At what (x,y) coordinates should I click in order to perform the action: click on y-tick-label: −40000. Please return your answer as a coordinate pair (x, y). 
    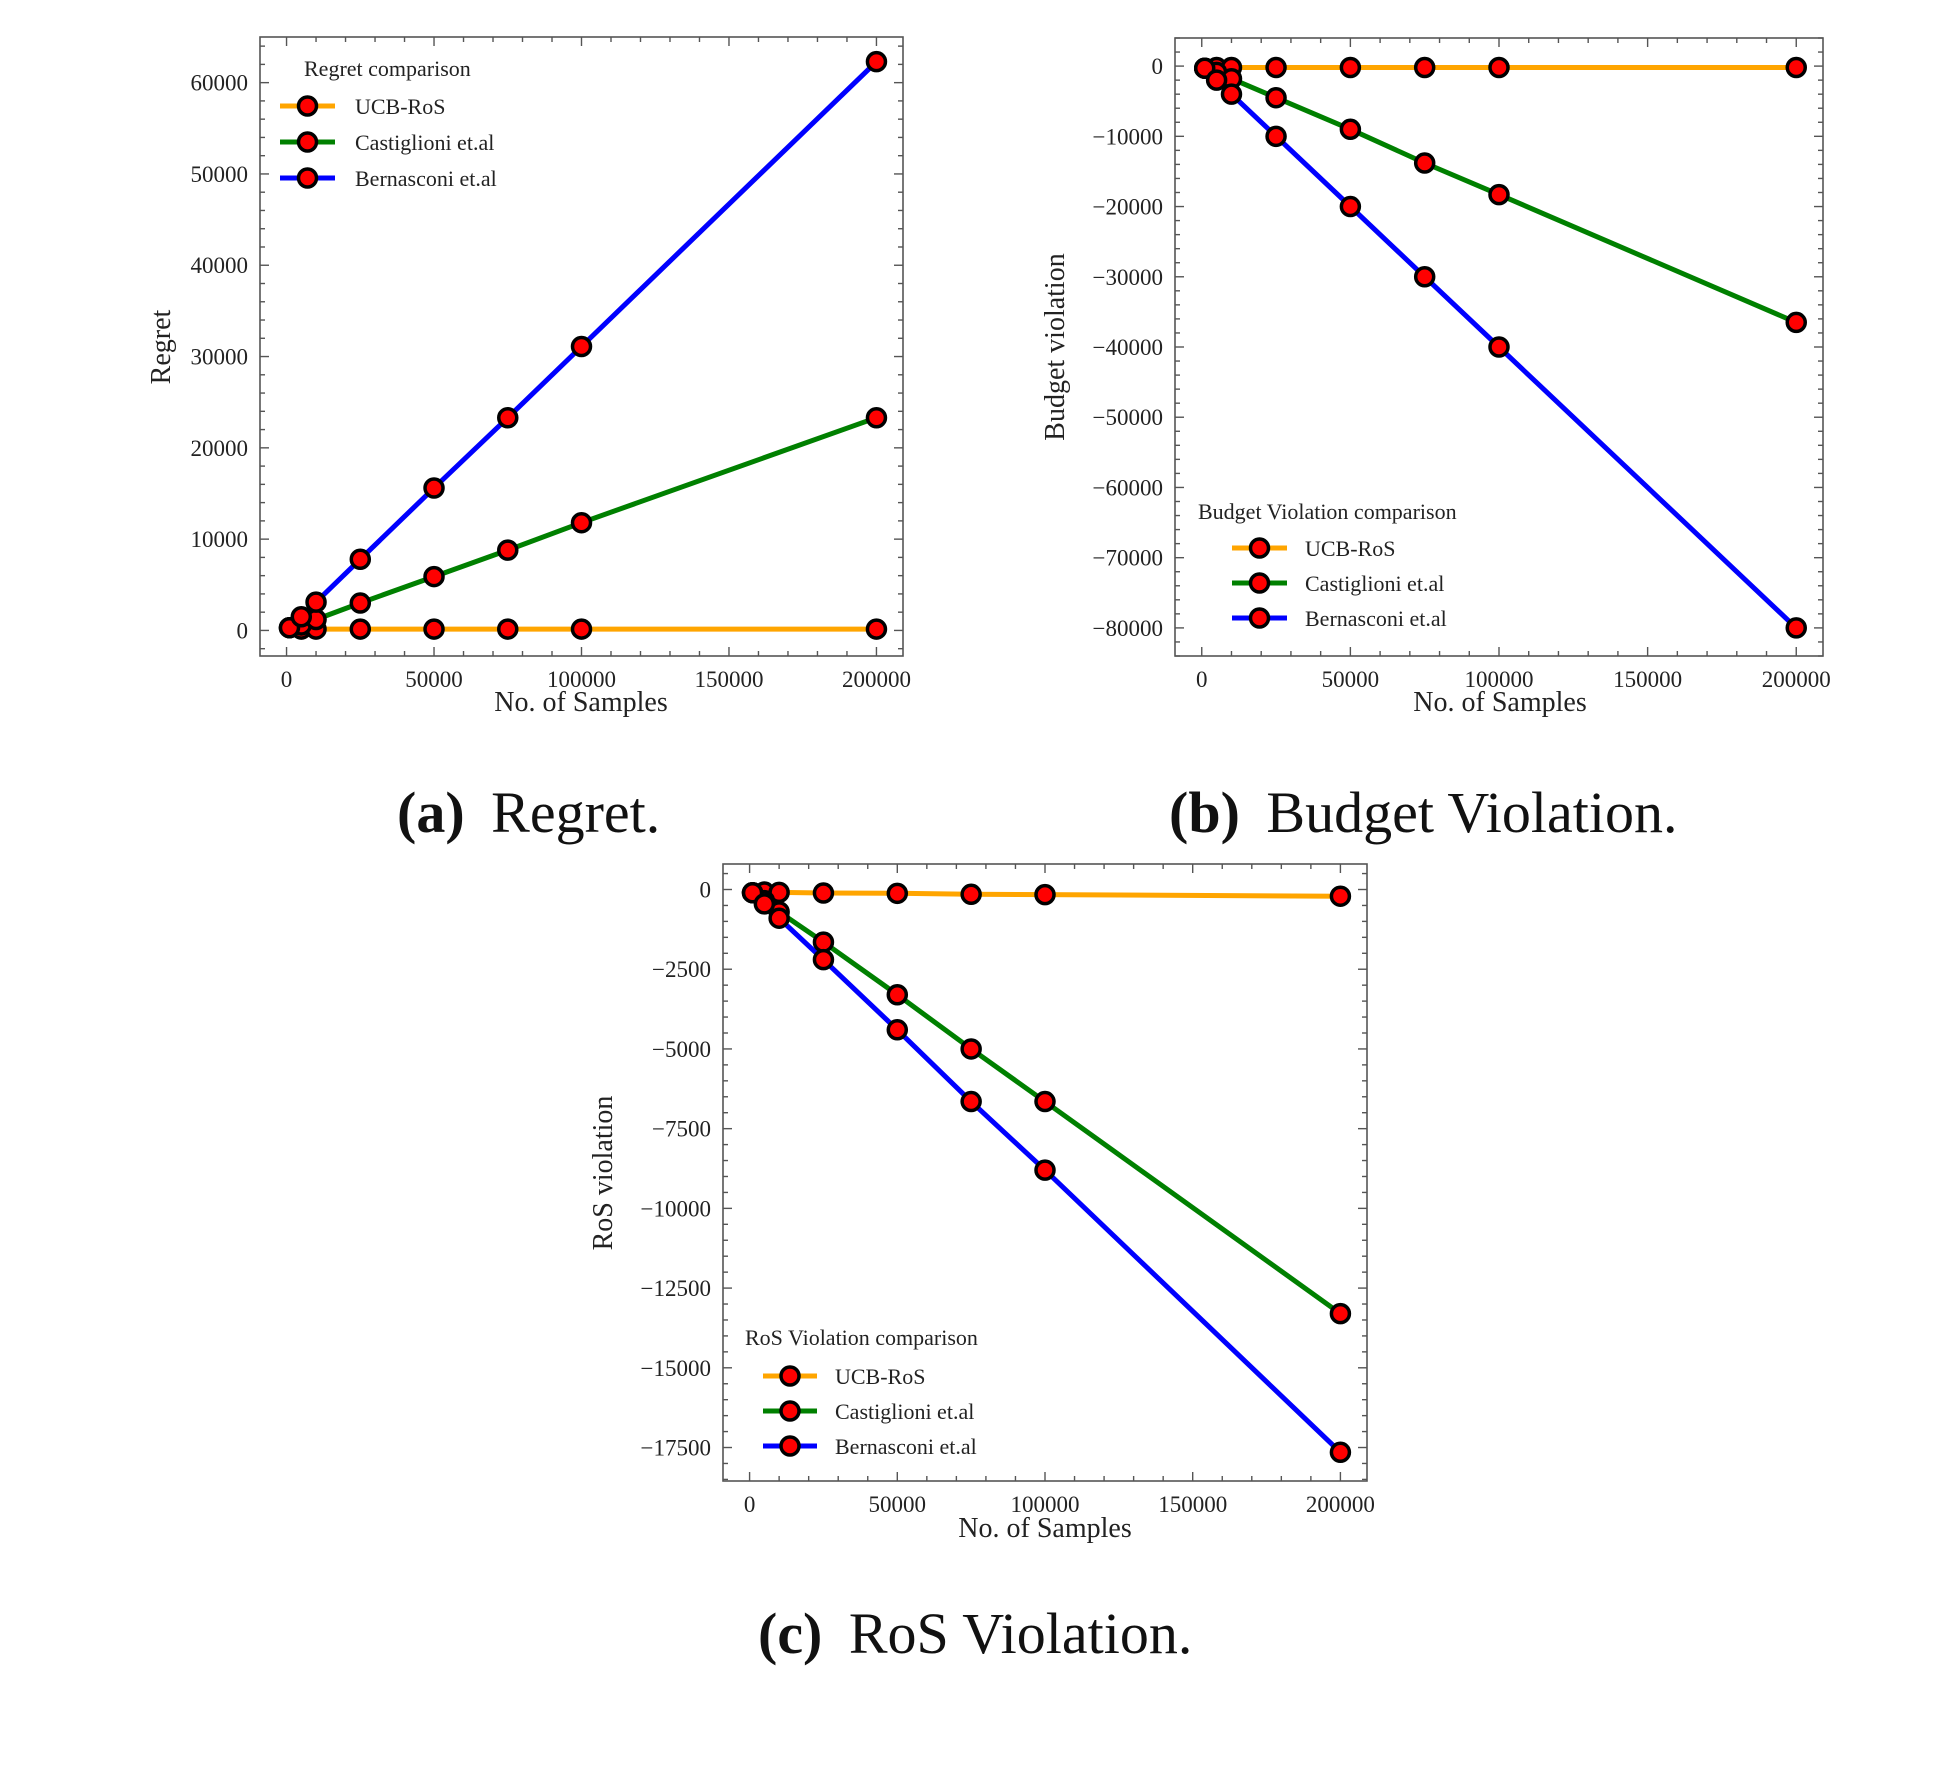
    Looking at the image, I should click on (1128, 347).